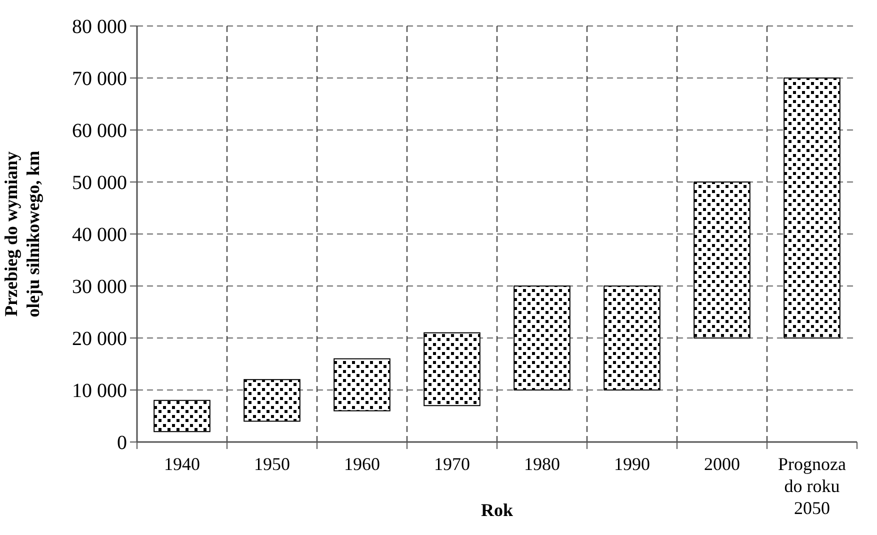 The height and width of the screenshot is (535, 877). Describe the element at coordinates (99, 391) in the screenshot. I see `y-tick-label: 10 000` at that location.